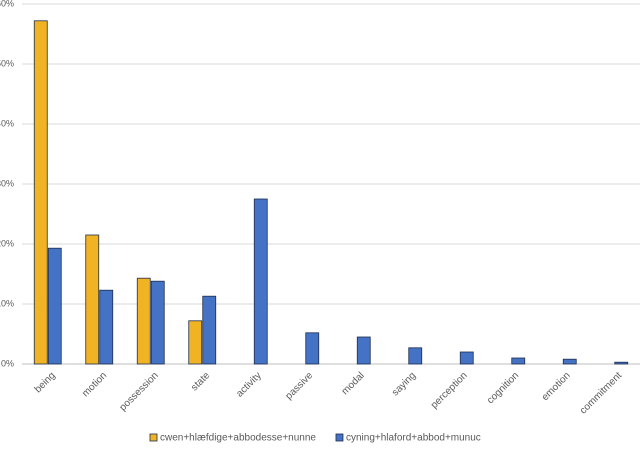 The width and height of the screenshot is (644, 452). I want to click on x-tick-label: saying, so click(404, 384).